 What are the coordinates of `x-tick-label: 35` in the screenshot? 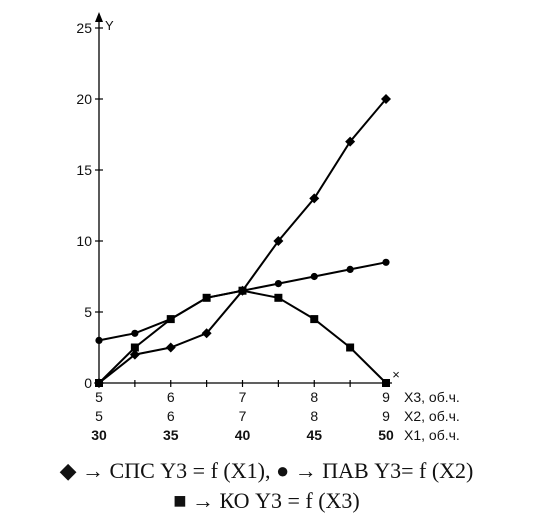 It's located at (171, 435).